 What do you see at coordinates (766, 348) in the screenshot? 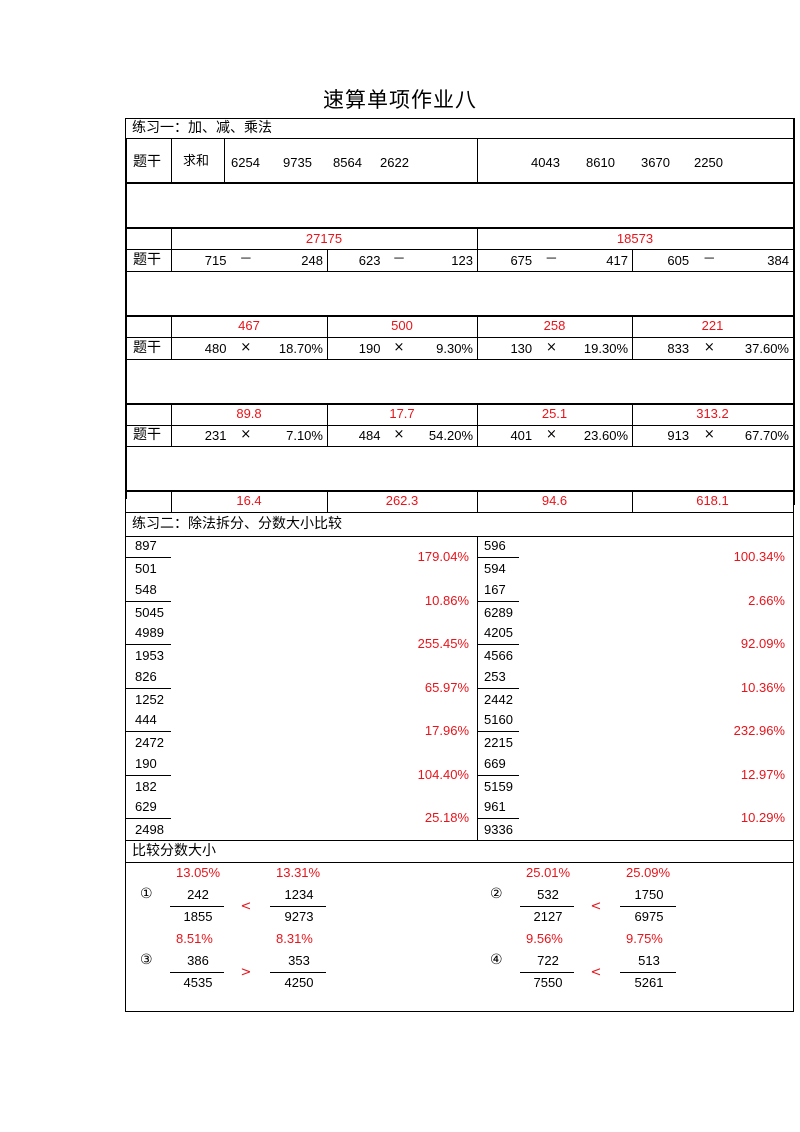
I see `operand-b: 37.60%` at bounding box center [766, 348].